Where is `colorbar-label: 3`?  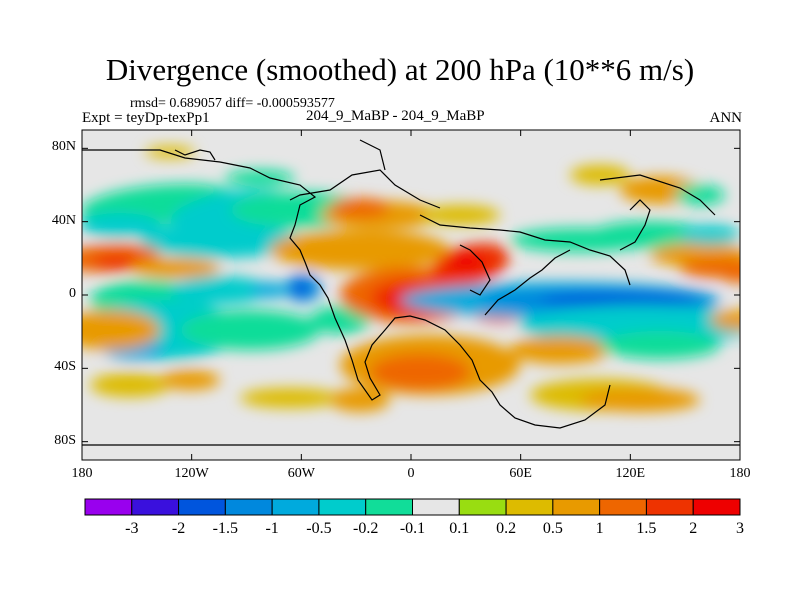
colorbar-label: 3 is located at coordinates (740, 528).